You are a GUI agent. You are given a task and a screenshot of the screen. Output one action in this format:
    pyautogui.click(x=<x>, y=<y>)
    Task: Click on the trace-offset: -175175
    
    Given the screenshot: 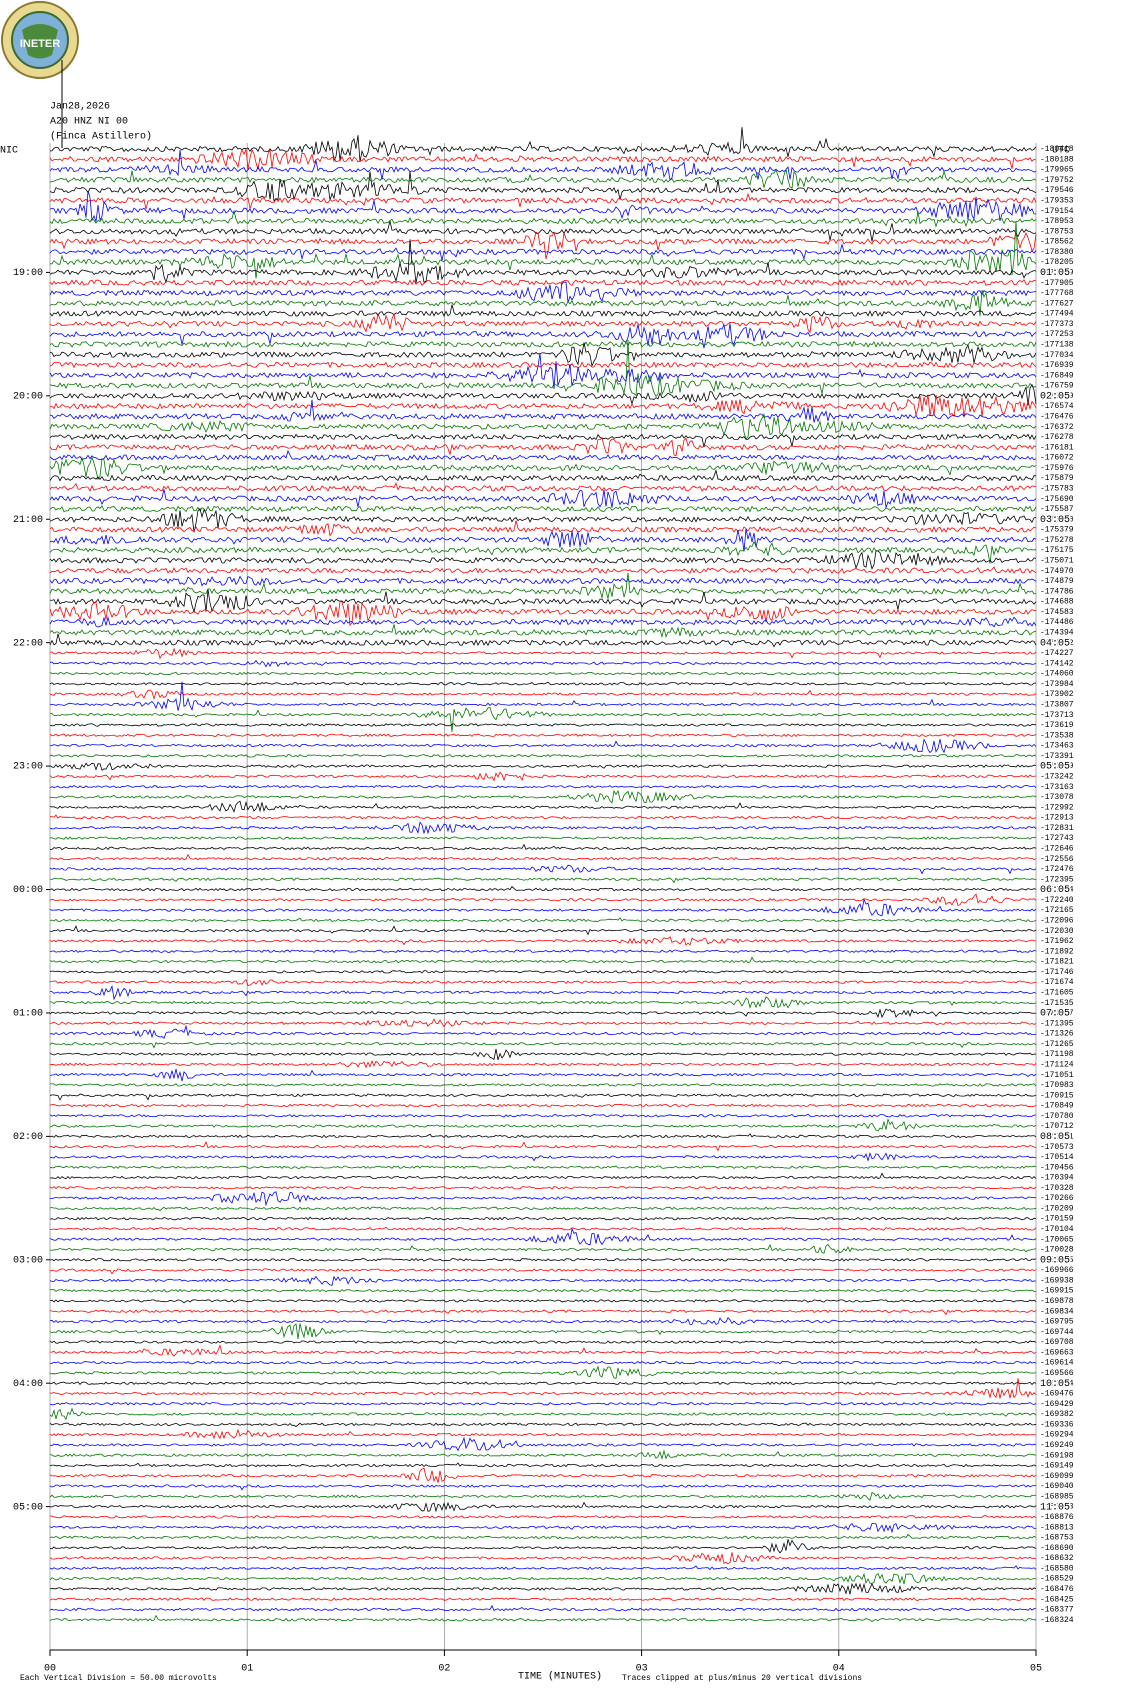 What is the action you would take?
    pyautogui.click(x=1057, y=550)
    